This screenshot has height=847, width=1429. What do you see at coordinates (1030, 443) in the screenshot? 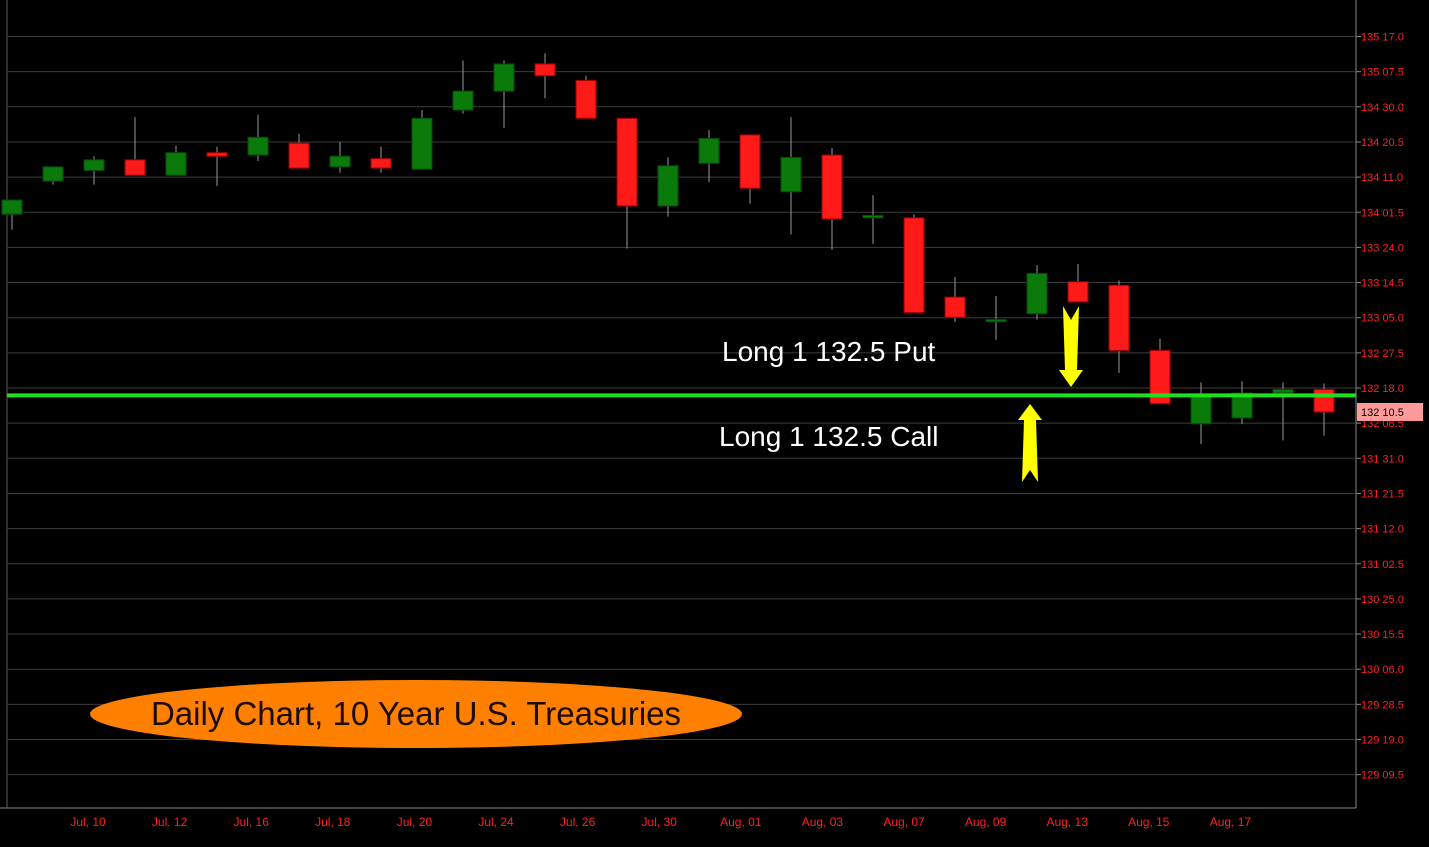
I see `call-arrow-icon` at bounding box center [1030, 443].